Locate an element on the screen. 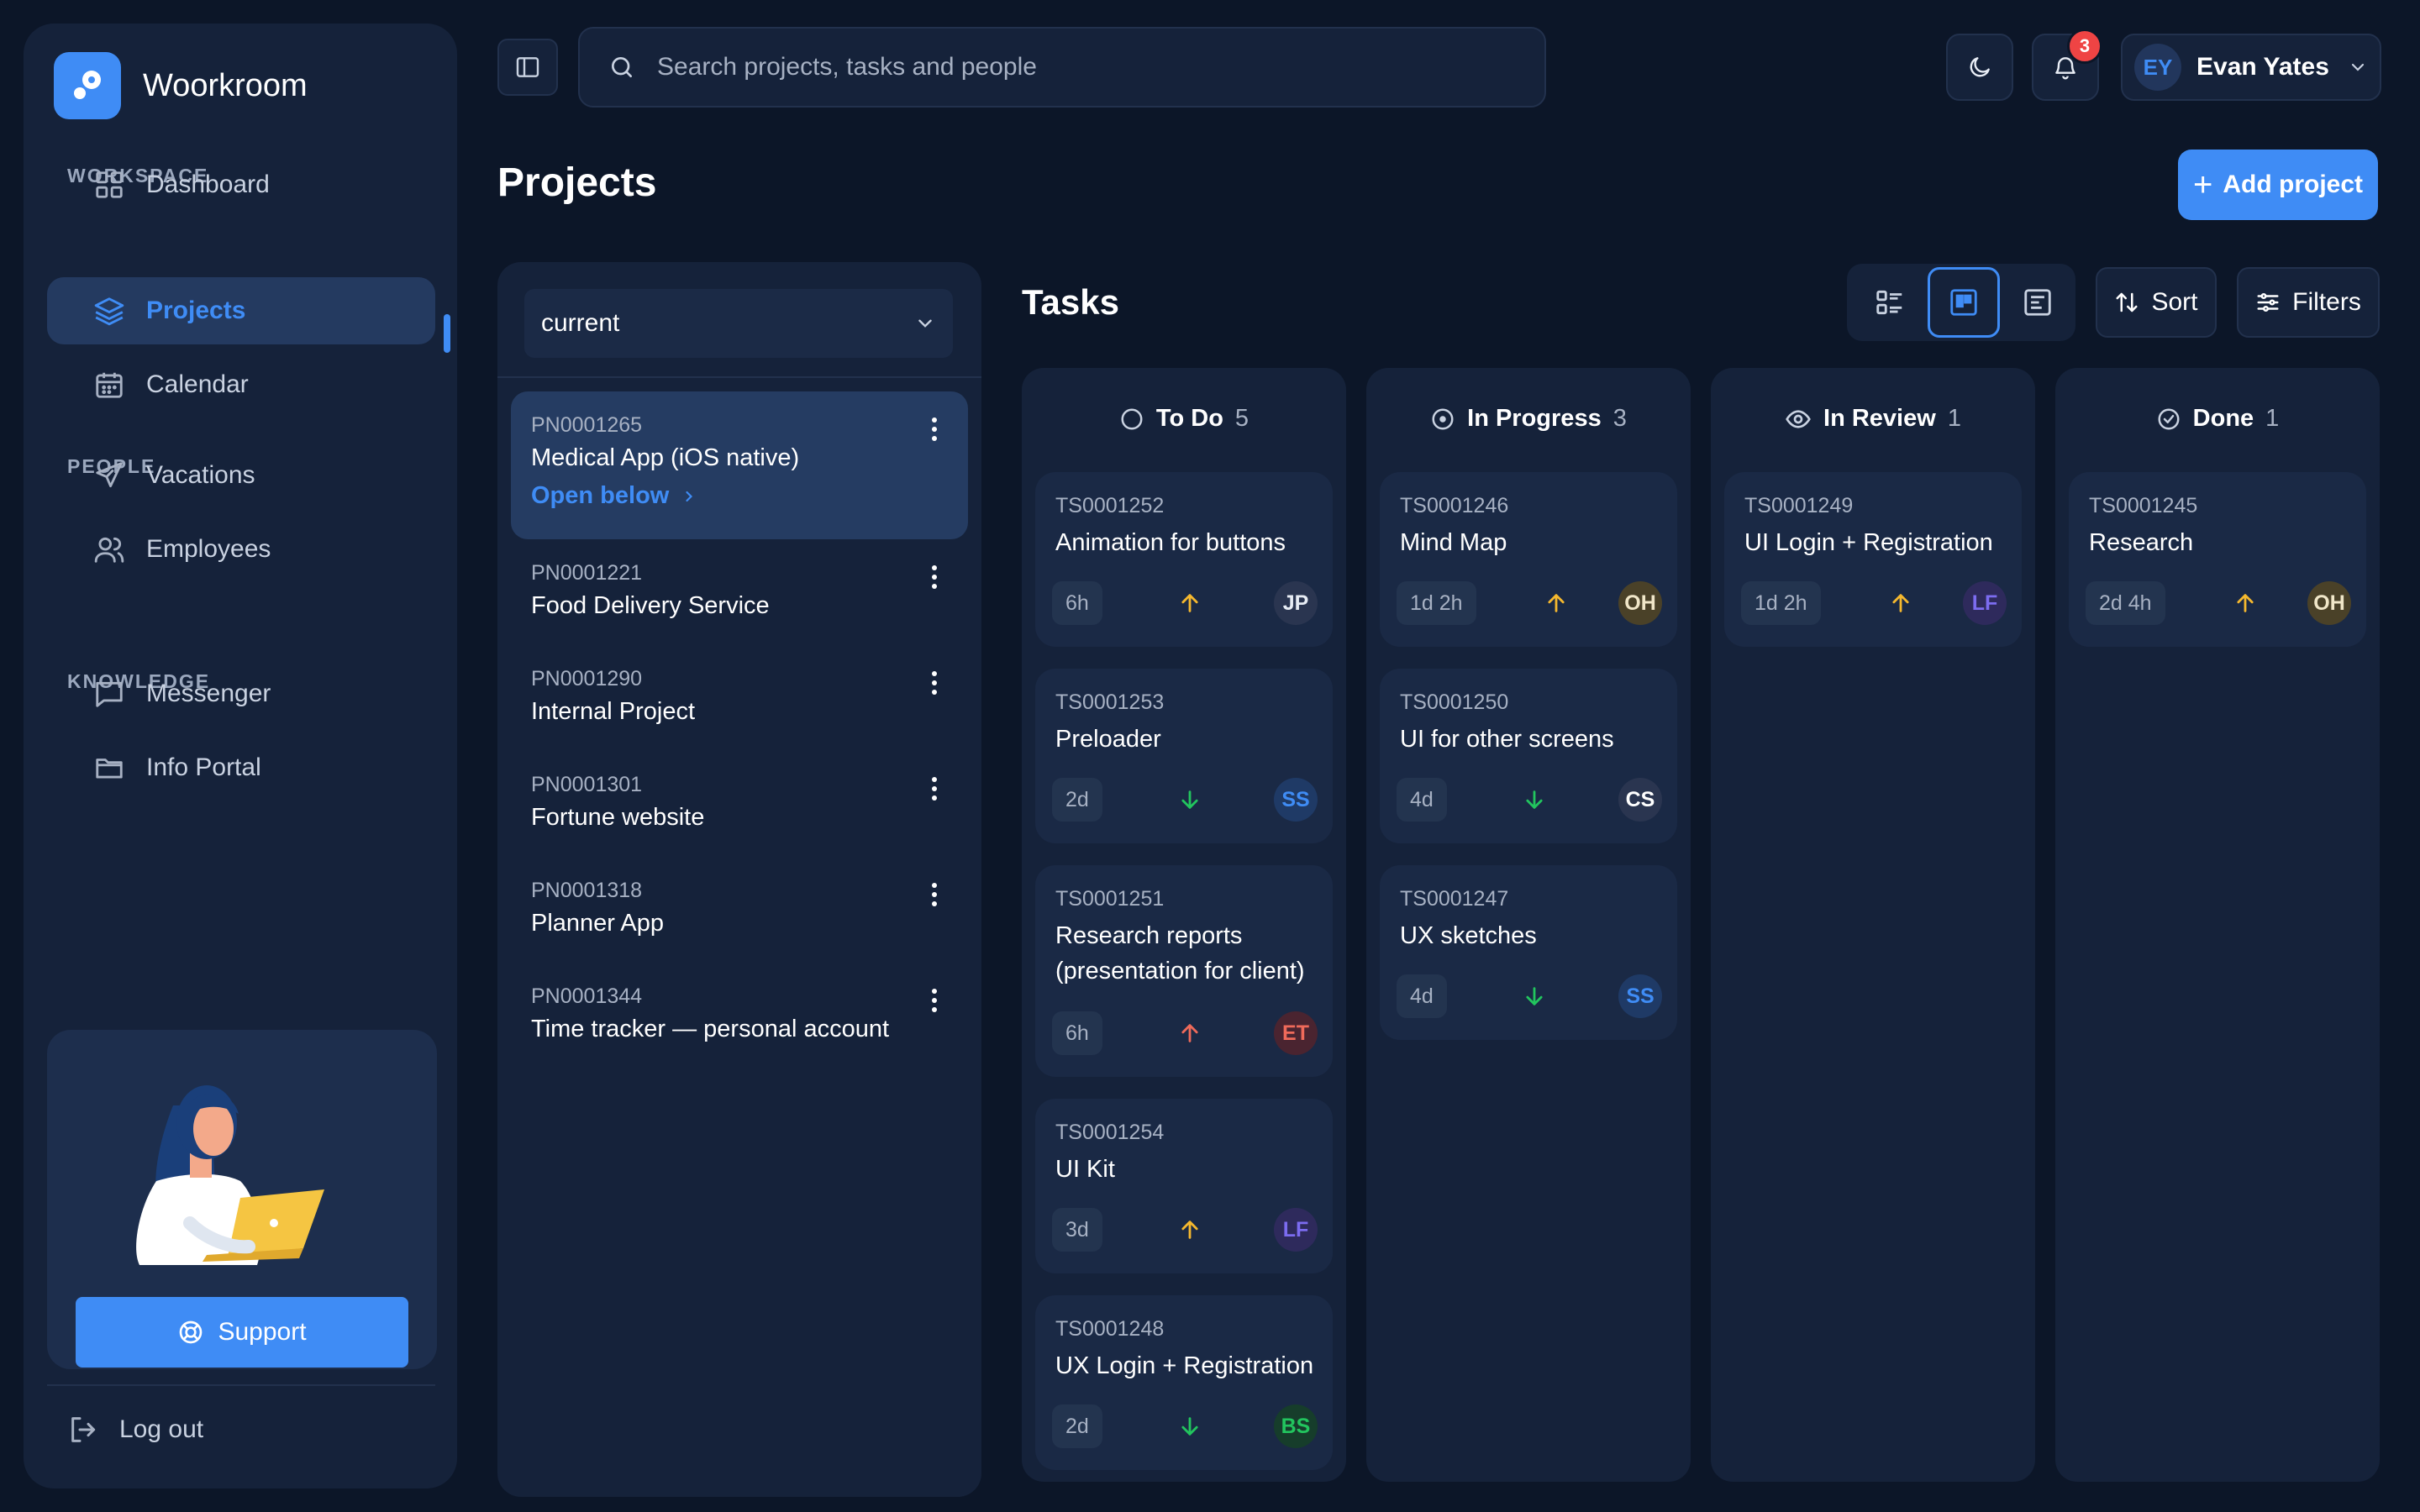  eye-icon is located at coordinates (1799, 419).